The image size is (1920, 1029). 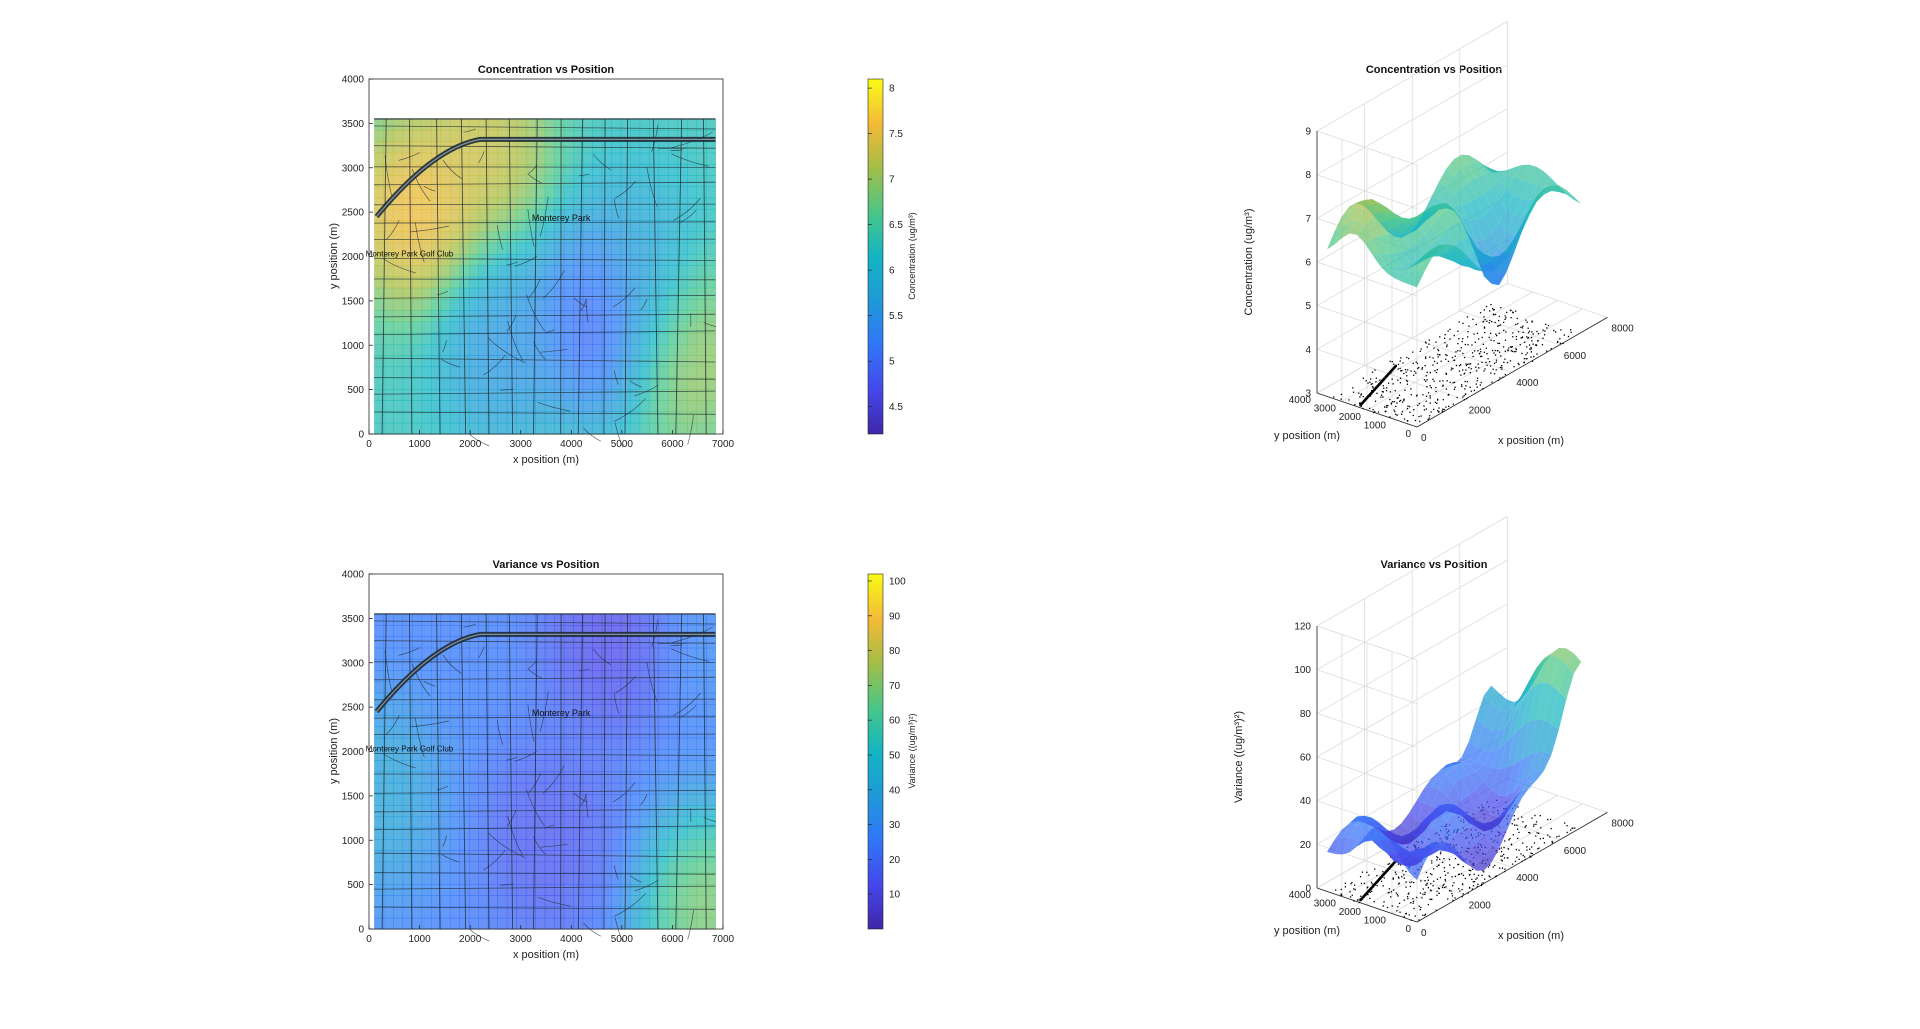 What do you see at coordinates (353, 575) in the screenshot?
I see `y-tick-label: 4000` at bounding box center [353, 575].